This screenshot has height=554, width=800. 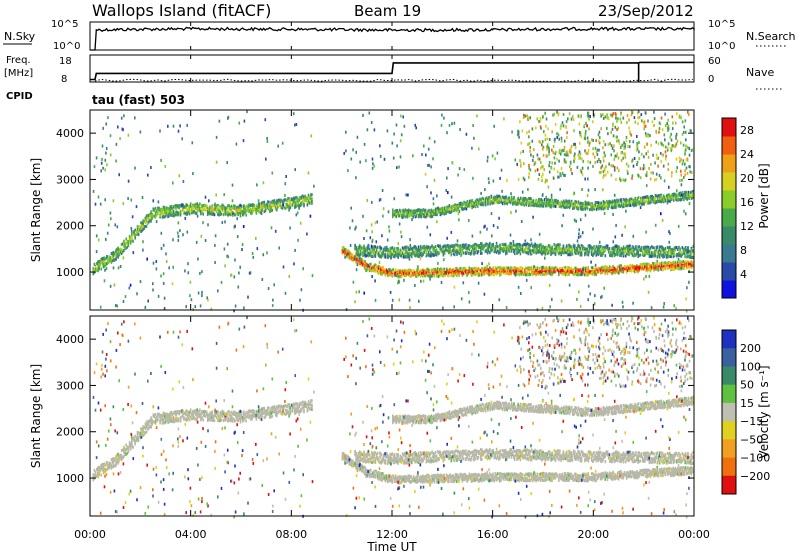 What do you see at coordinates (20, 36) in the screenshot?
I see `nsky-label: N.Sky` at bounding box center [20, 36].